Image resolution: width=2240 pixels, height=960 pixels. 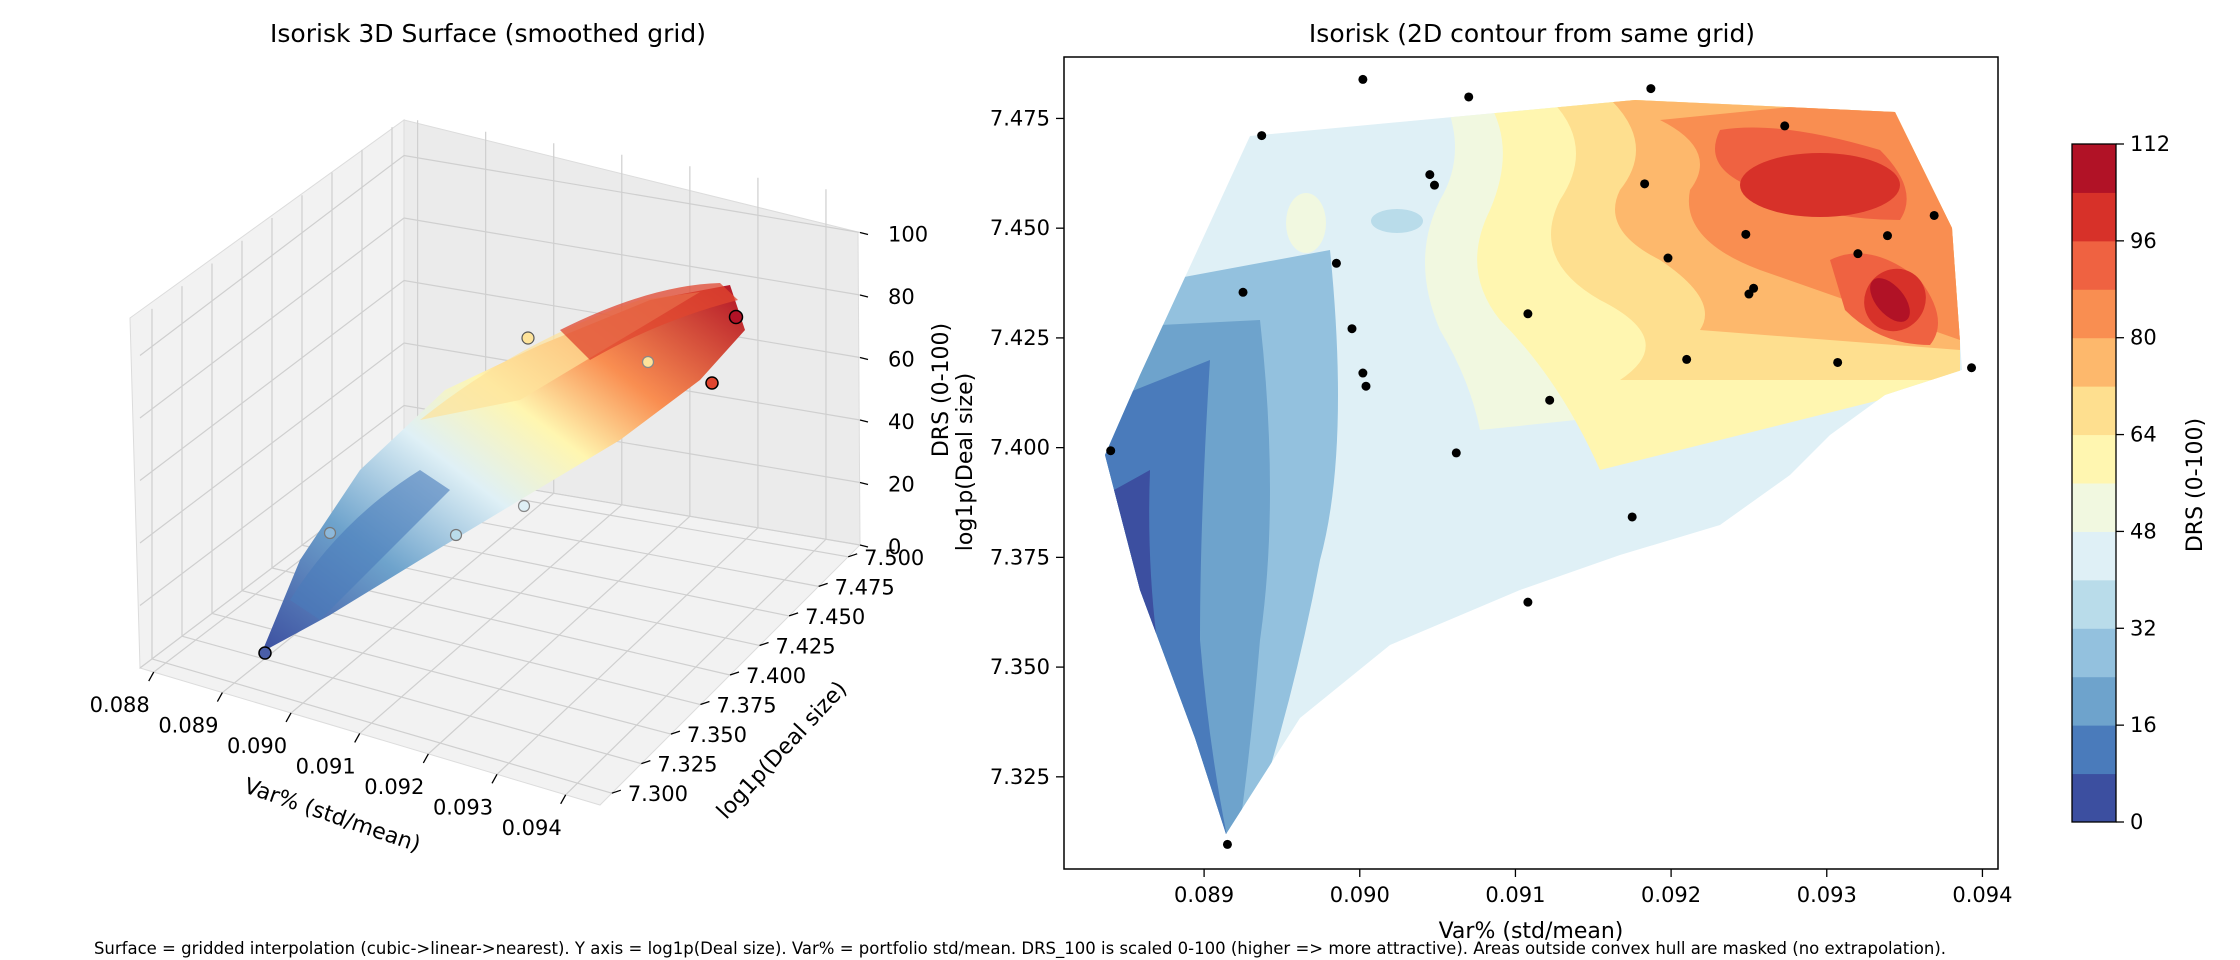 What do you see at coordinates (894, 547) in the screenshot?
I see `z-tick-label: 0` at bounding box center [894, 547].